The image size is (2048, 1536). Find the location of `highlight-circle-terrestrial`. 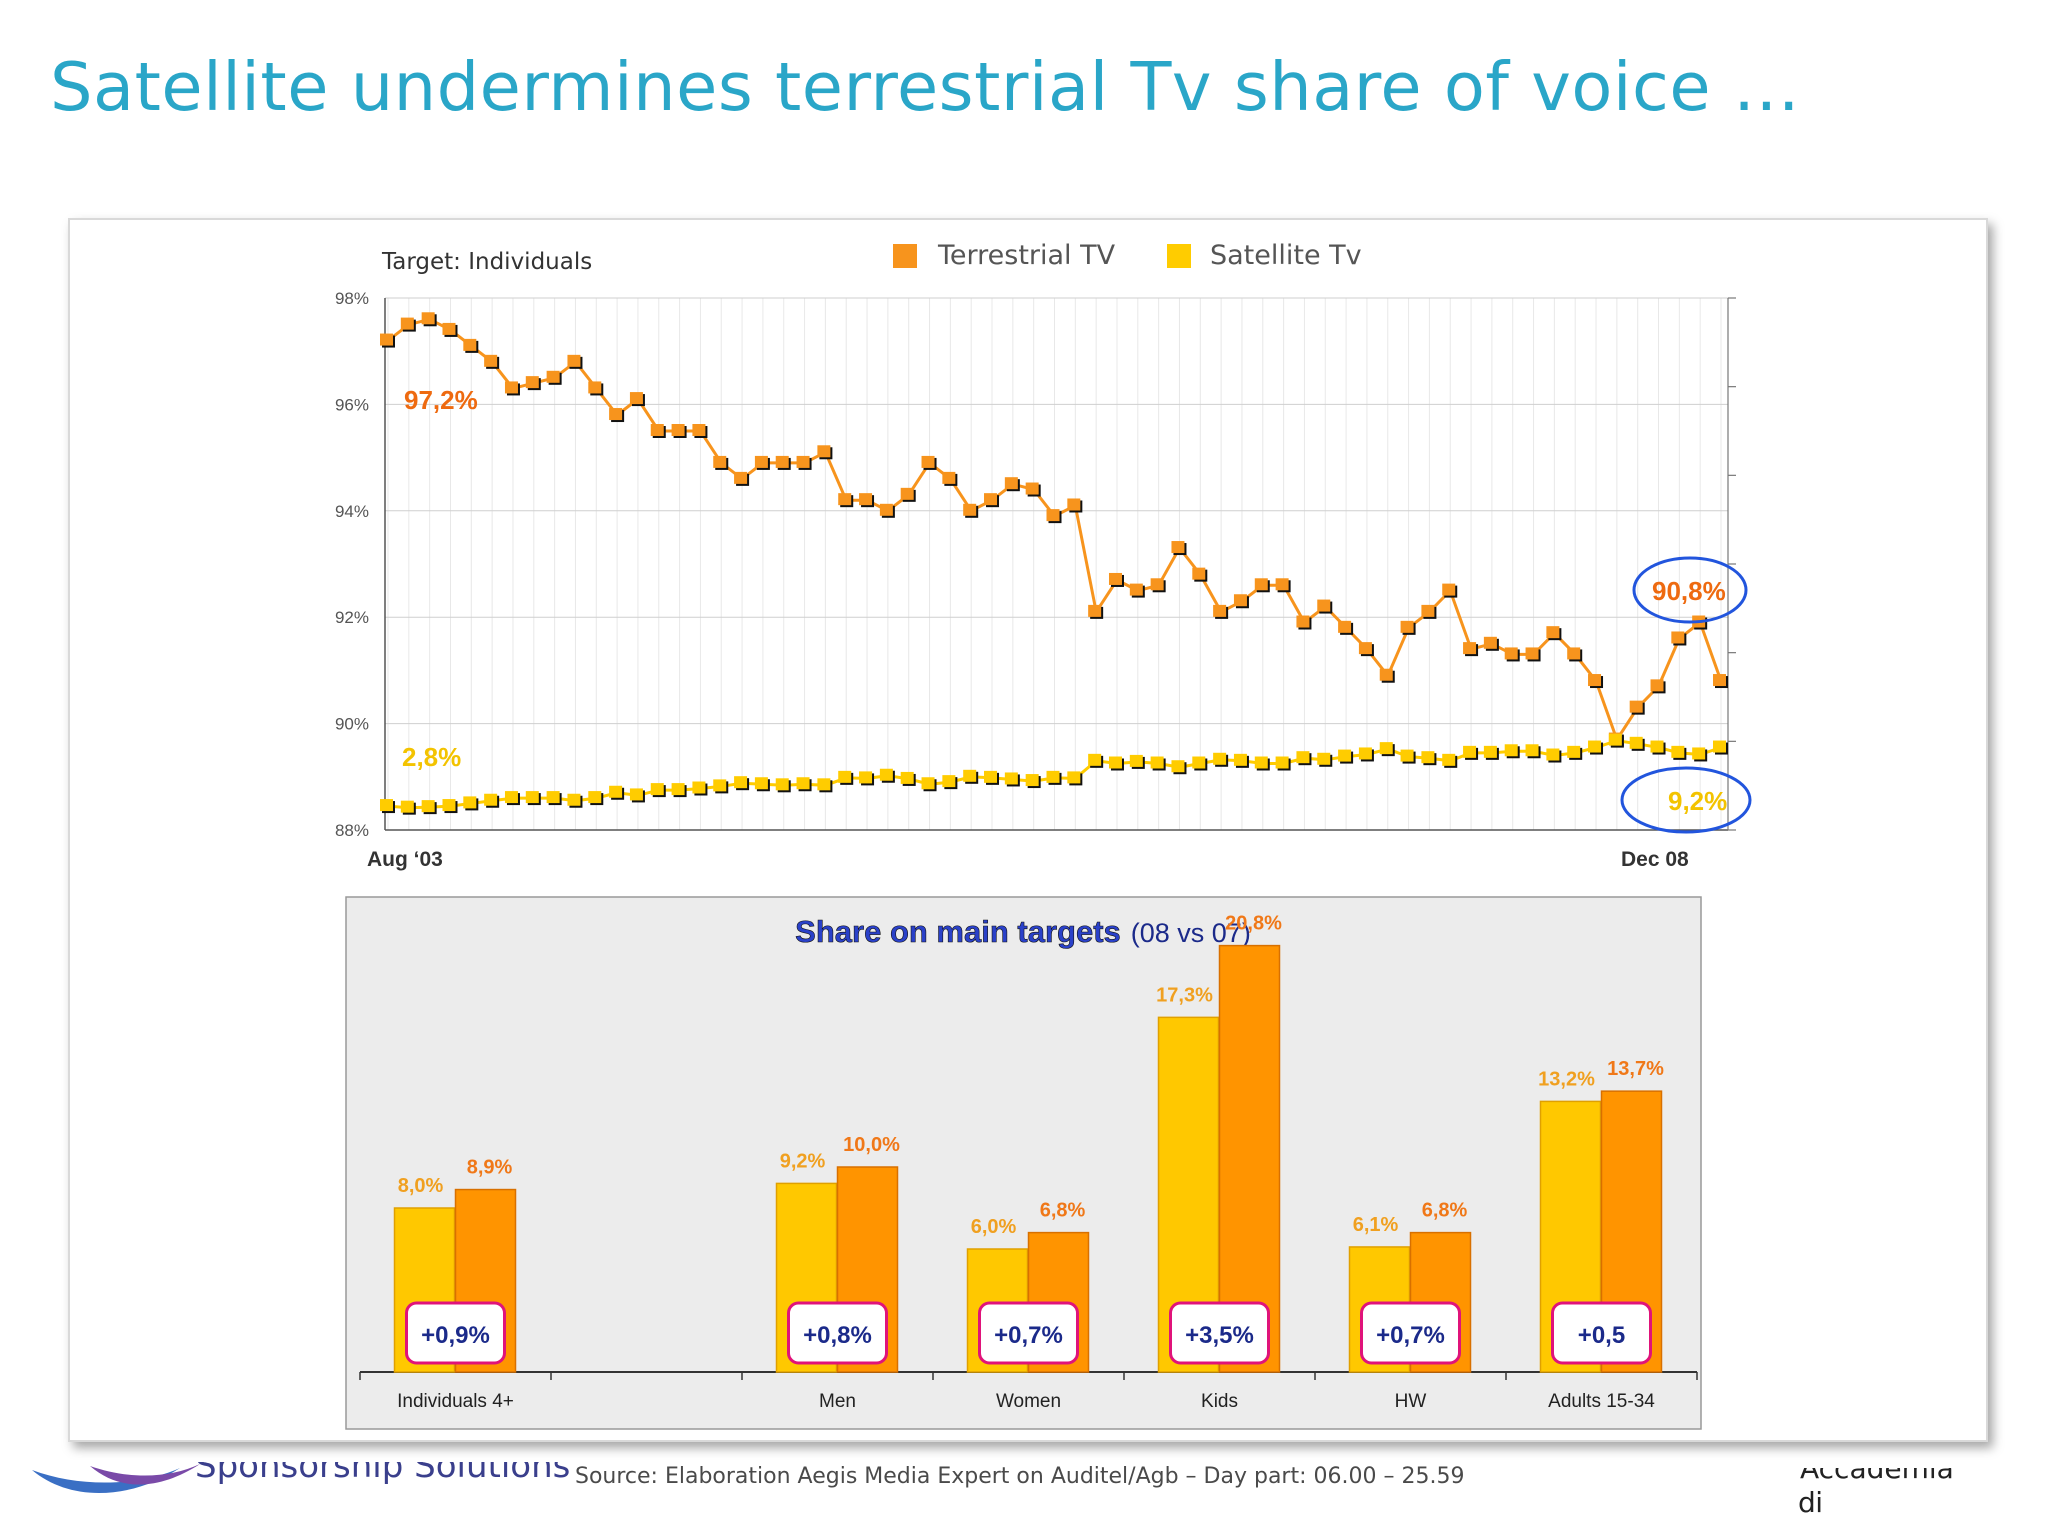

highlight-circle-terrestrial is located at coordinates (1690, 590).